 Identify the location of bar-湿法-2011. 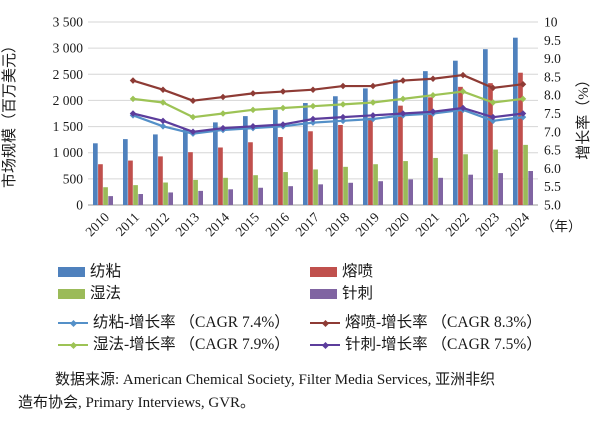
(135, 195).